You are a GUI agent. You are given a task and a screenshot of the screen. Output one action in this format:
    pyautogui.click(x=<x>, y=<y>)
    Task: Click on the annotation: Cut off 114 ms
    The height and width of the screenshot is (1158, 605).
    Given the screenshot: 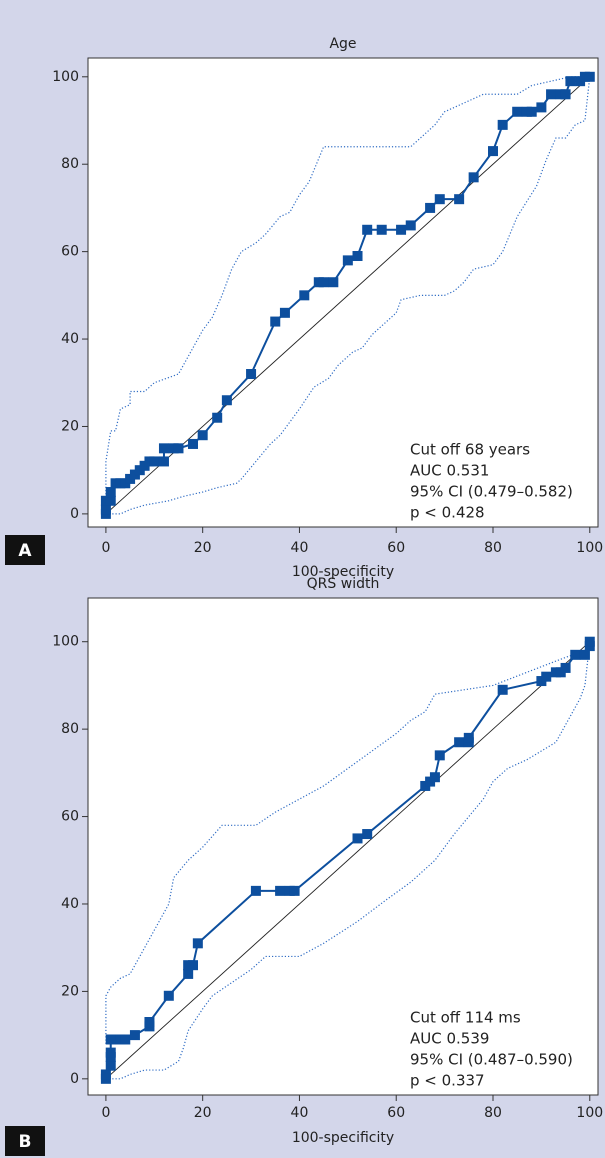 What is the action you would take?
    pyautogui.click(x=465, y=1018)
    